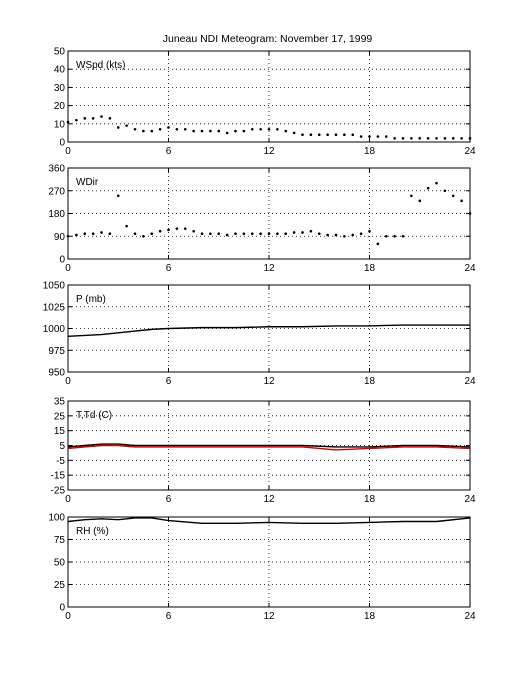  Describe the element at coordinates (56, 214) in the screenshot. I see `y-tick-label: 180` at that location.